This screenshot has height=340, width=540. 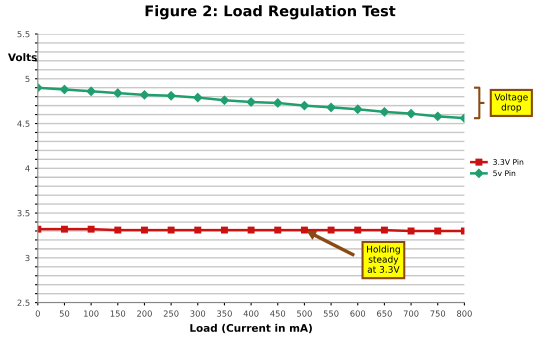 I want to click on x-tick-label: 50, so click(x=65, y=313).